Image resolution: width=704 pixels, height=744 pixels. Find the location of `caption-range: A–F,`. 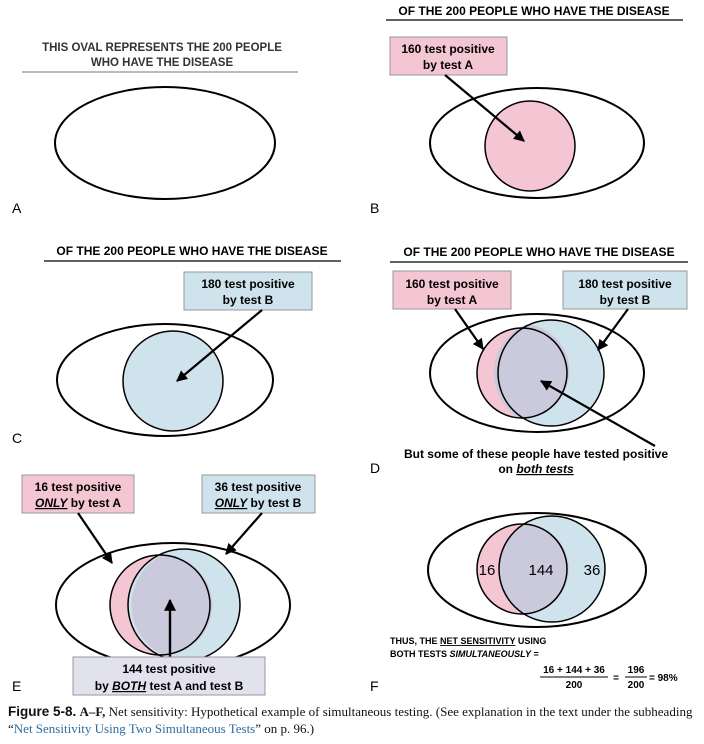

caption-range: A–F, is located at coordinates (92, 711).